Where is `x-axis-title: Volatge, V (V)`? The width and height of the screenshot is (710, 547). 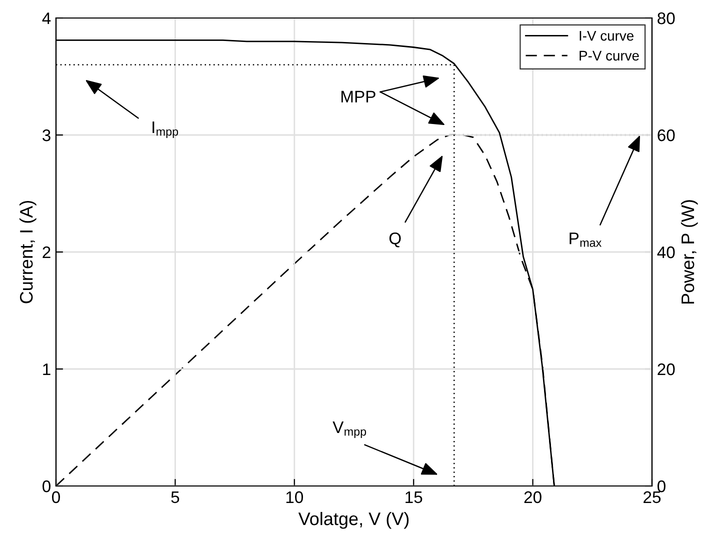 x-axis-title: Volatge, V (V) is located at coordinates (353, 520).